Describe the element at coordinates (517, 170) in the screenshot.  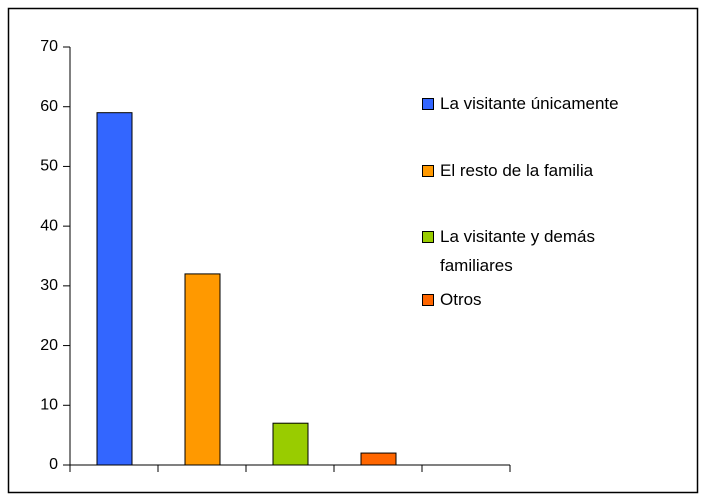
I see `legend-label: El resto de la familia` at that location.